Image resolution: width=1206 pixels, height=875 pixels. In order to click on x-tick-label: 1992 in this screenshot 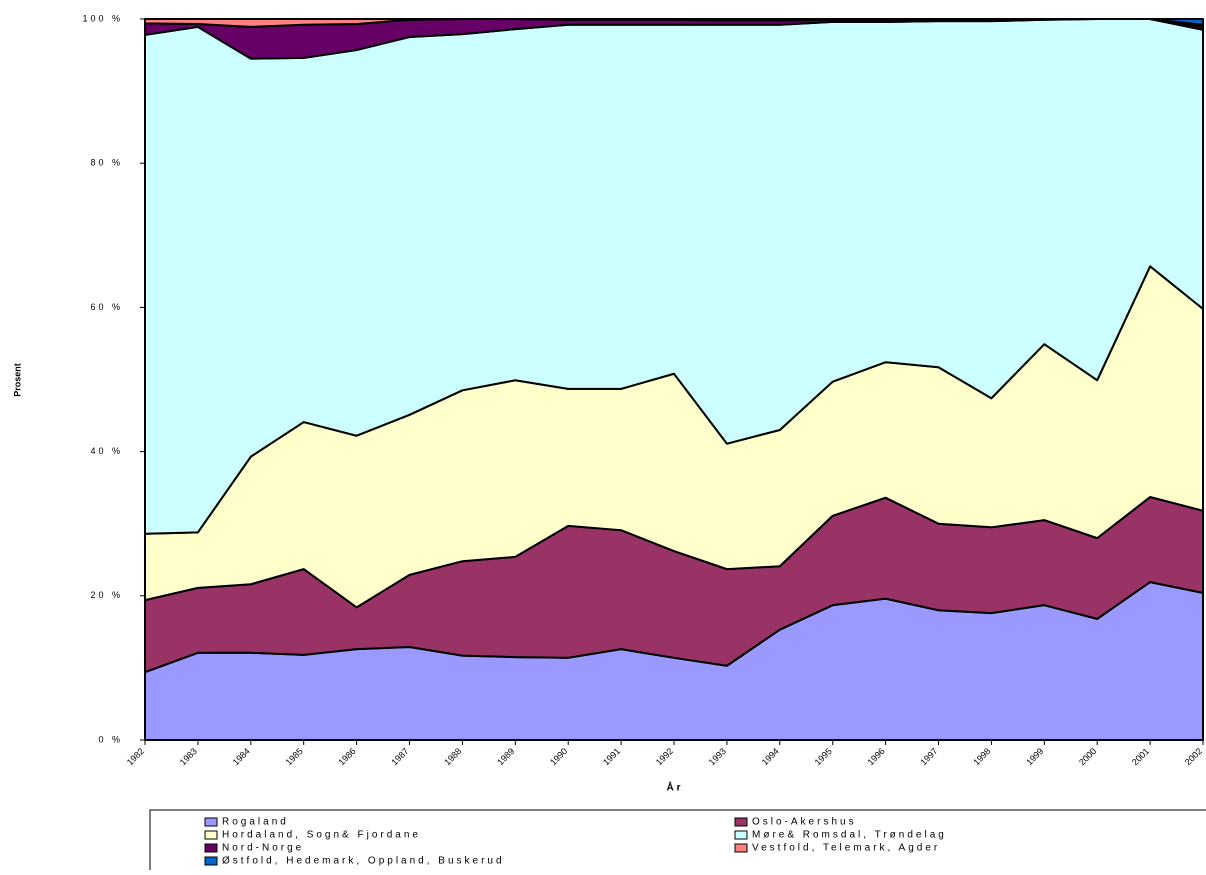, I will do `click(664, 756)`.